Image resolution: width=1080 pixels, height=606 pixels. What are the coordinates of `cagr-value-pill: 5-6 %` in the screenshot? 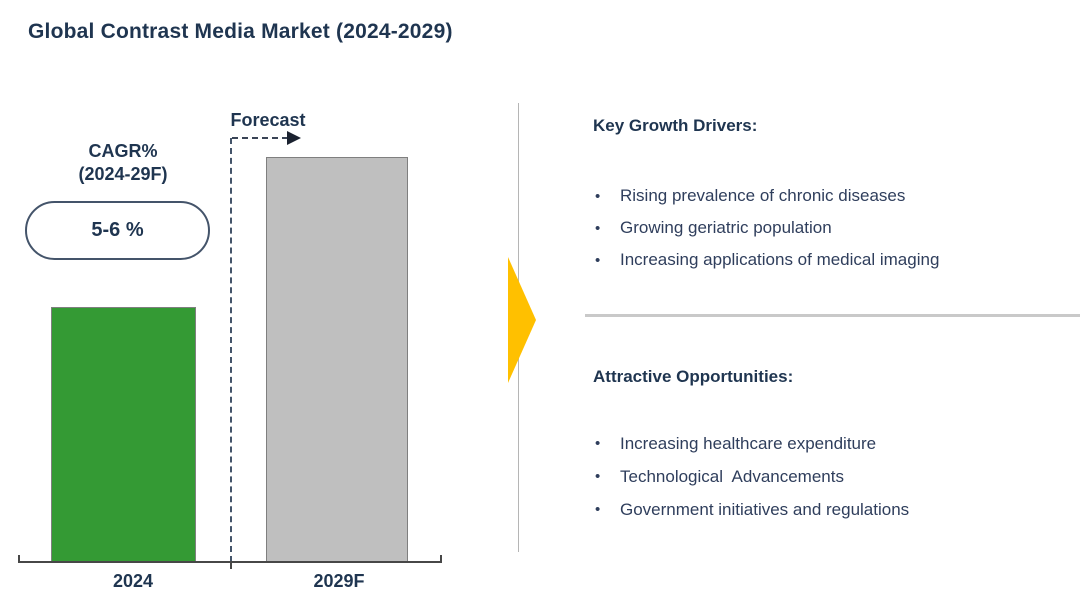 It's located at (117, 230).